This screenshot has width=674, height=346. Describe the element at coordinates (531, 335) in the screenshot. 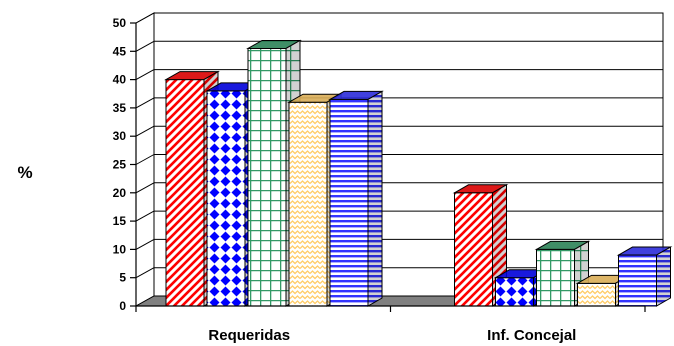

I see `category-label: Inf. Concejal` at that location.